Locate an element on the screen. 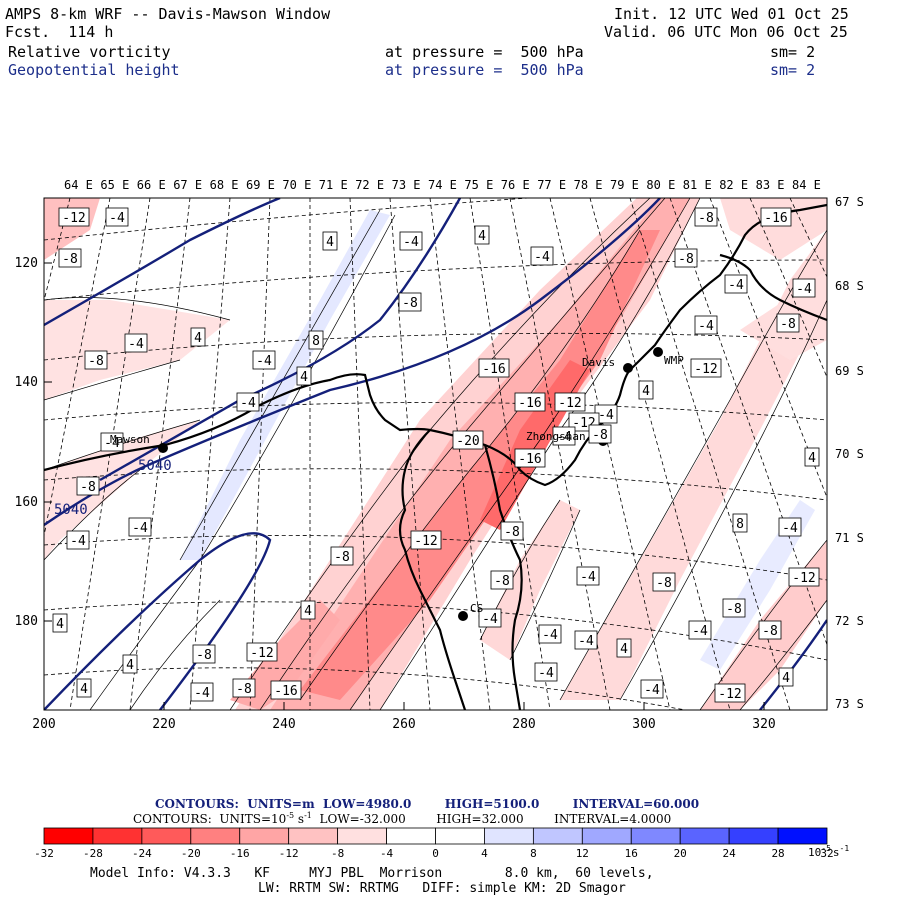 The height and width of the screenshot is (900, 900). station-zhongshan: Zhongshan is located at coordinates (556, 436).